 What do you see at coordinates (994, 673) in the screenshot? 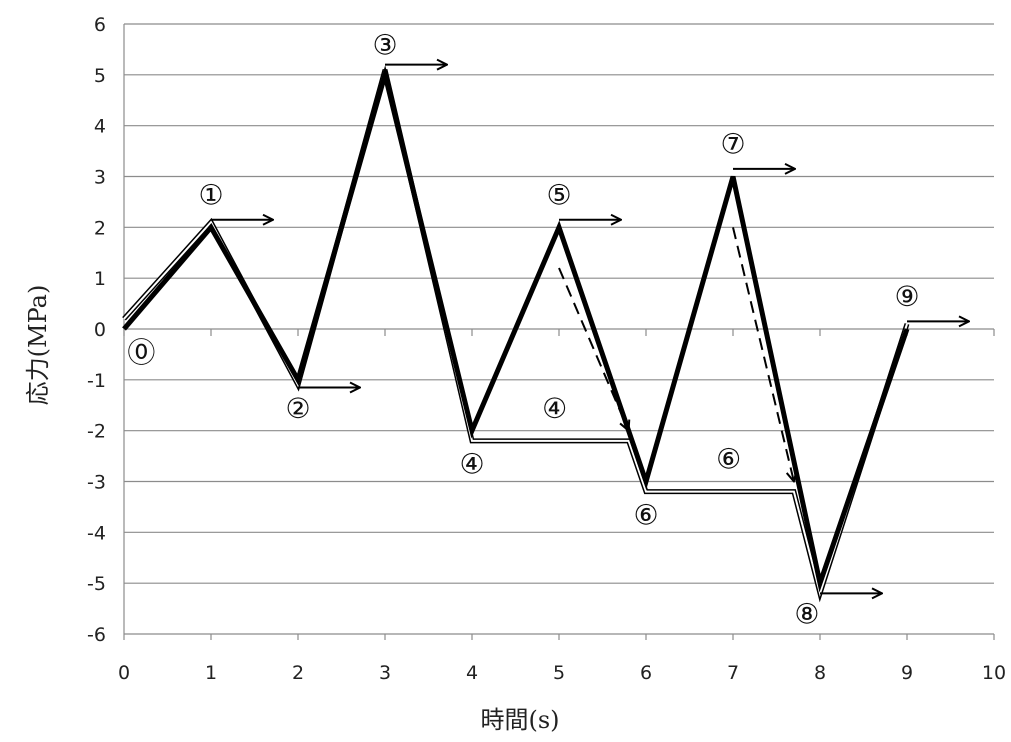
I see `x-tick-label: 10` at bounding box center [994, 673].